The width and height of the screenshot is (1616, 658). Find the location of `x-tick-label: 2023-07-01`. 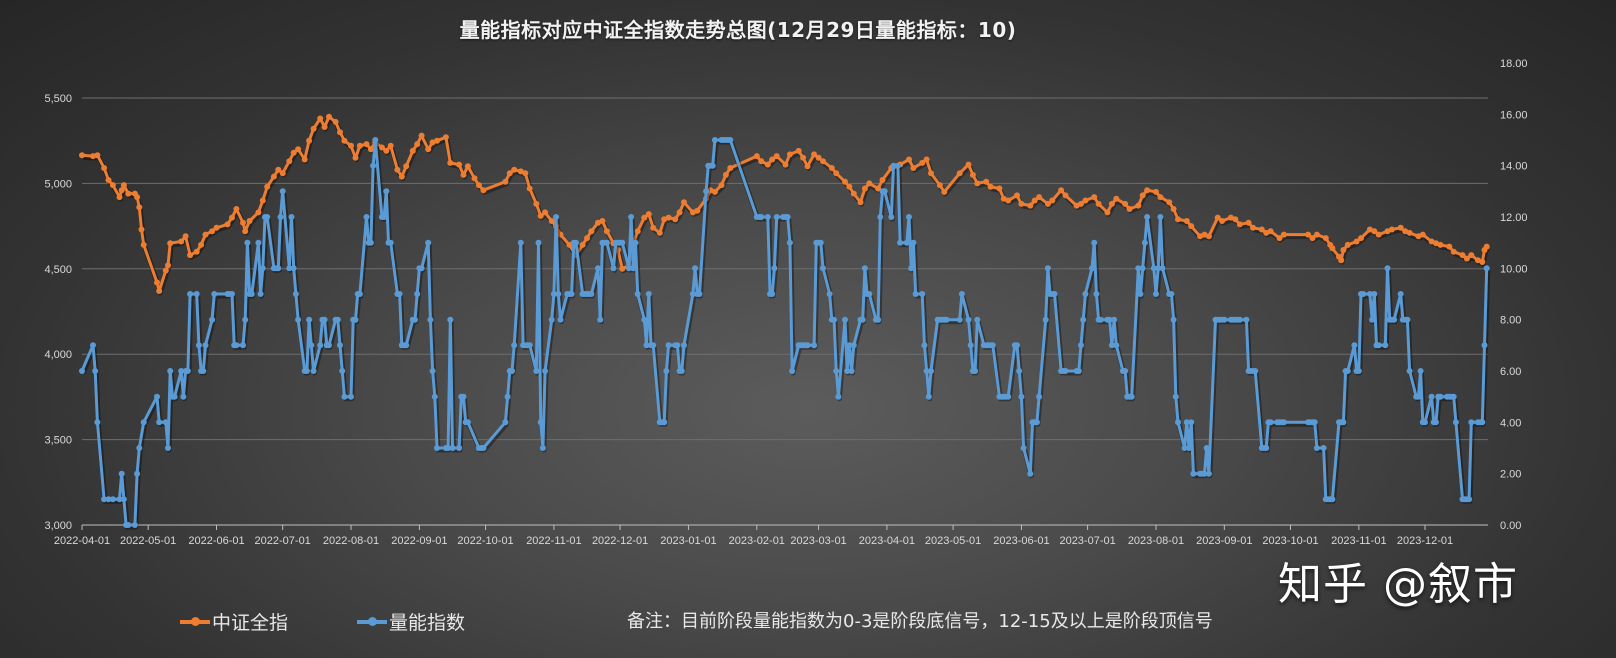

x-tick-label: 2023-07-01 is located at coordinates (1087, 541).